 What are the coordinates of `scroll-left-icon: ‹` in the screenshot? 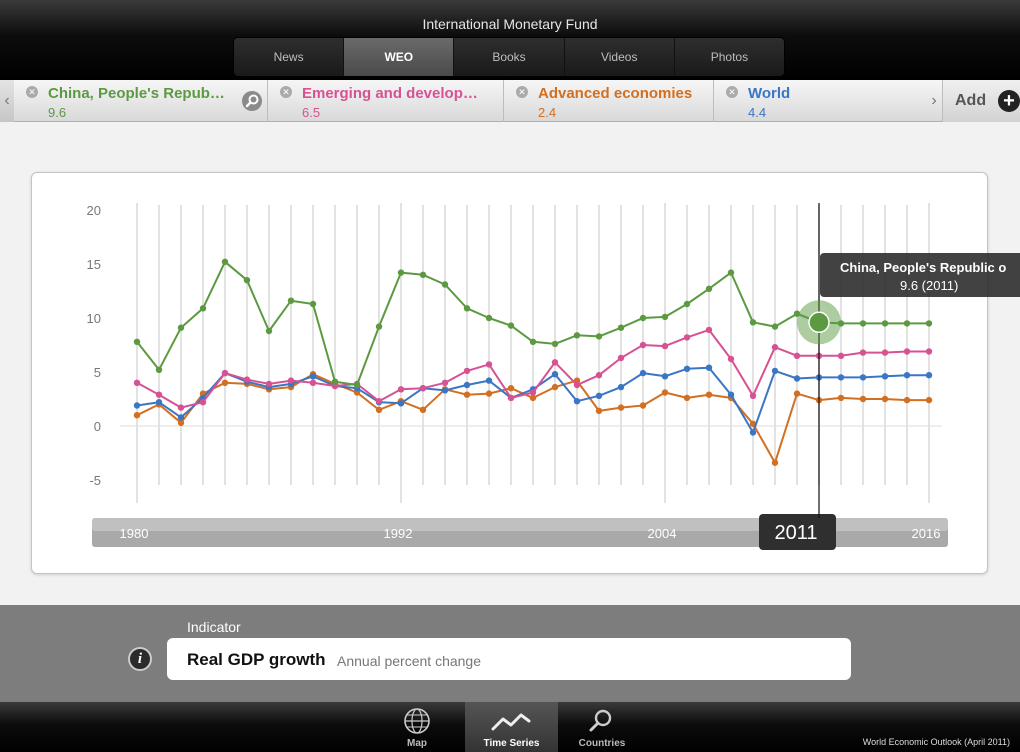 It's located at (7, 101).